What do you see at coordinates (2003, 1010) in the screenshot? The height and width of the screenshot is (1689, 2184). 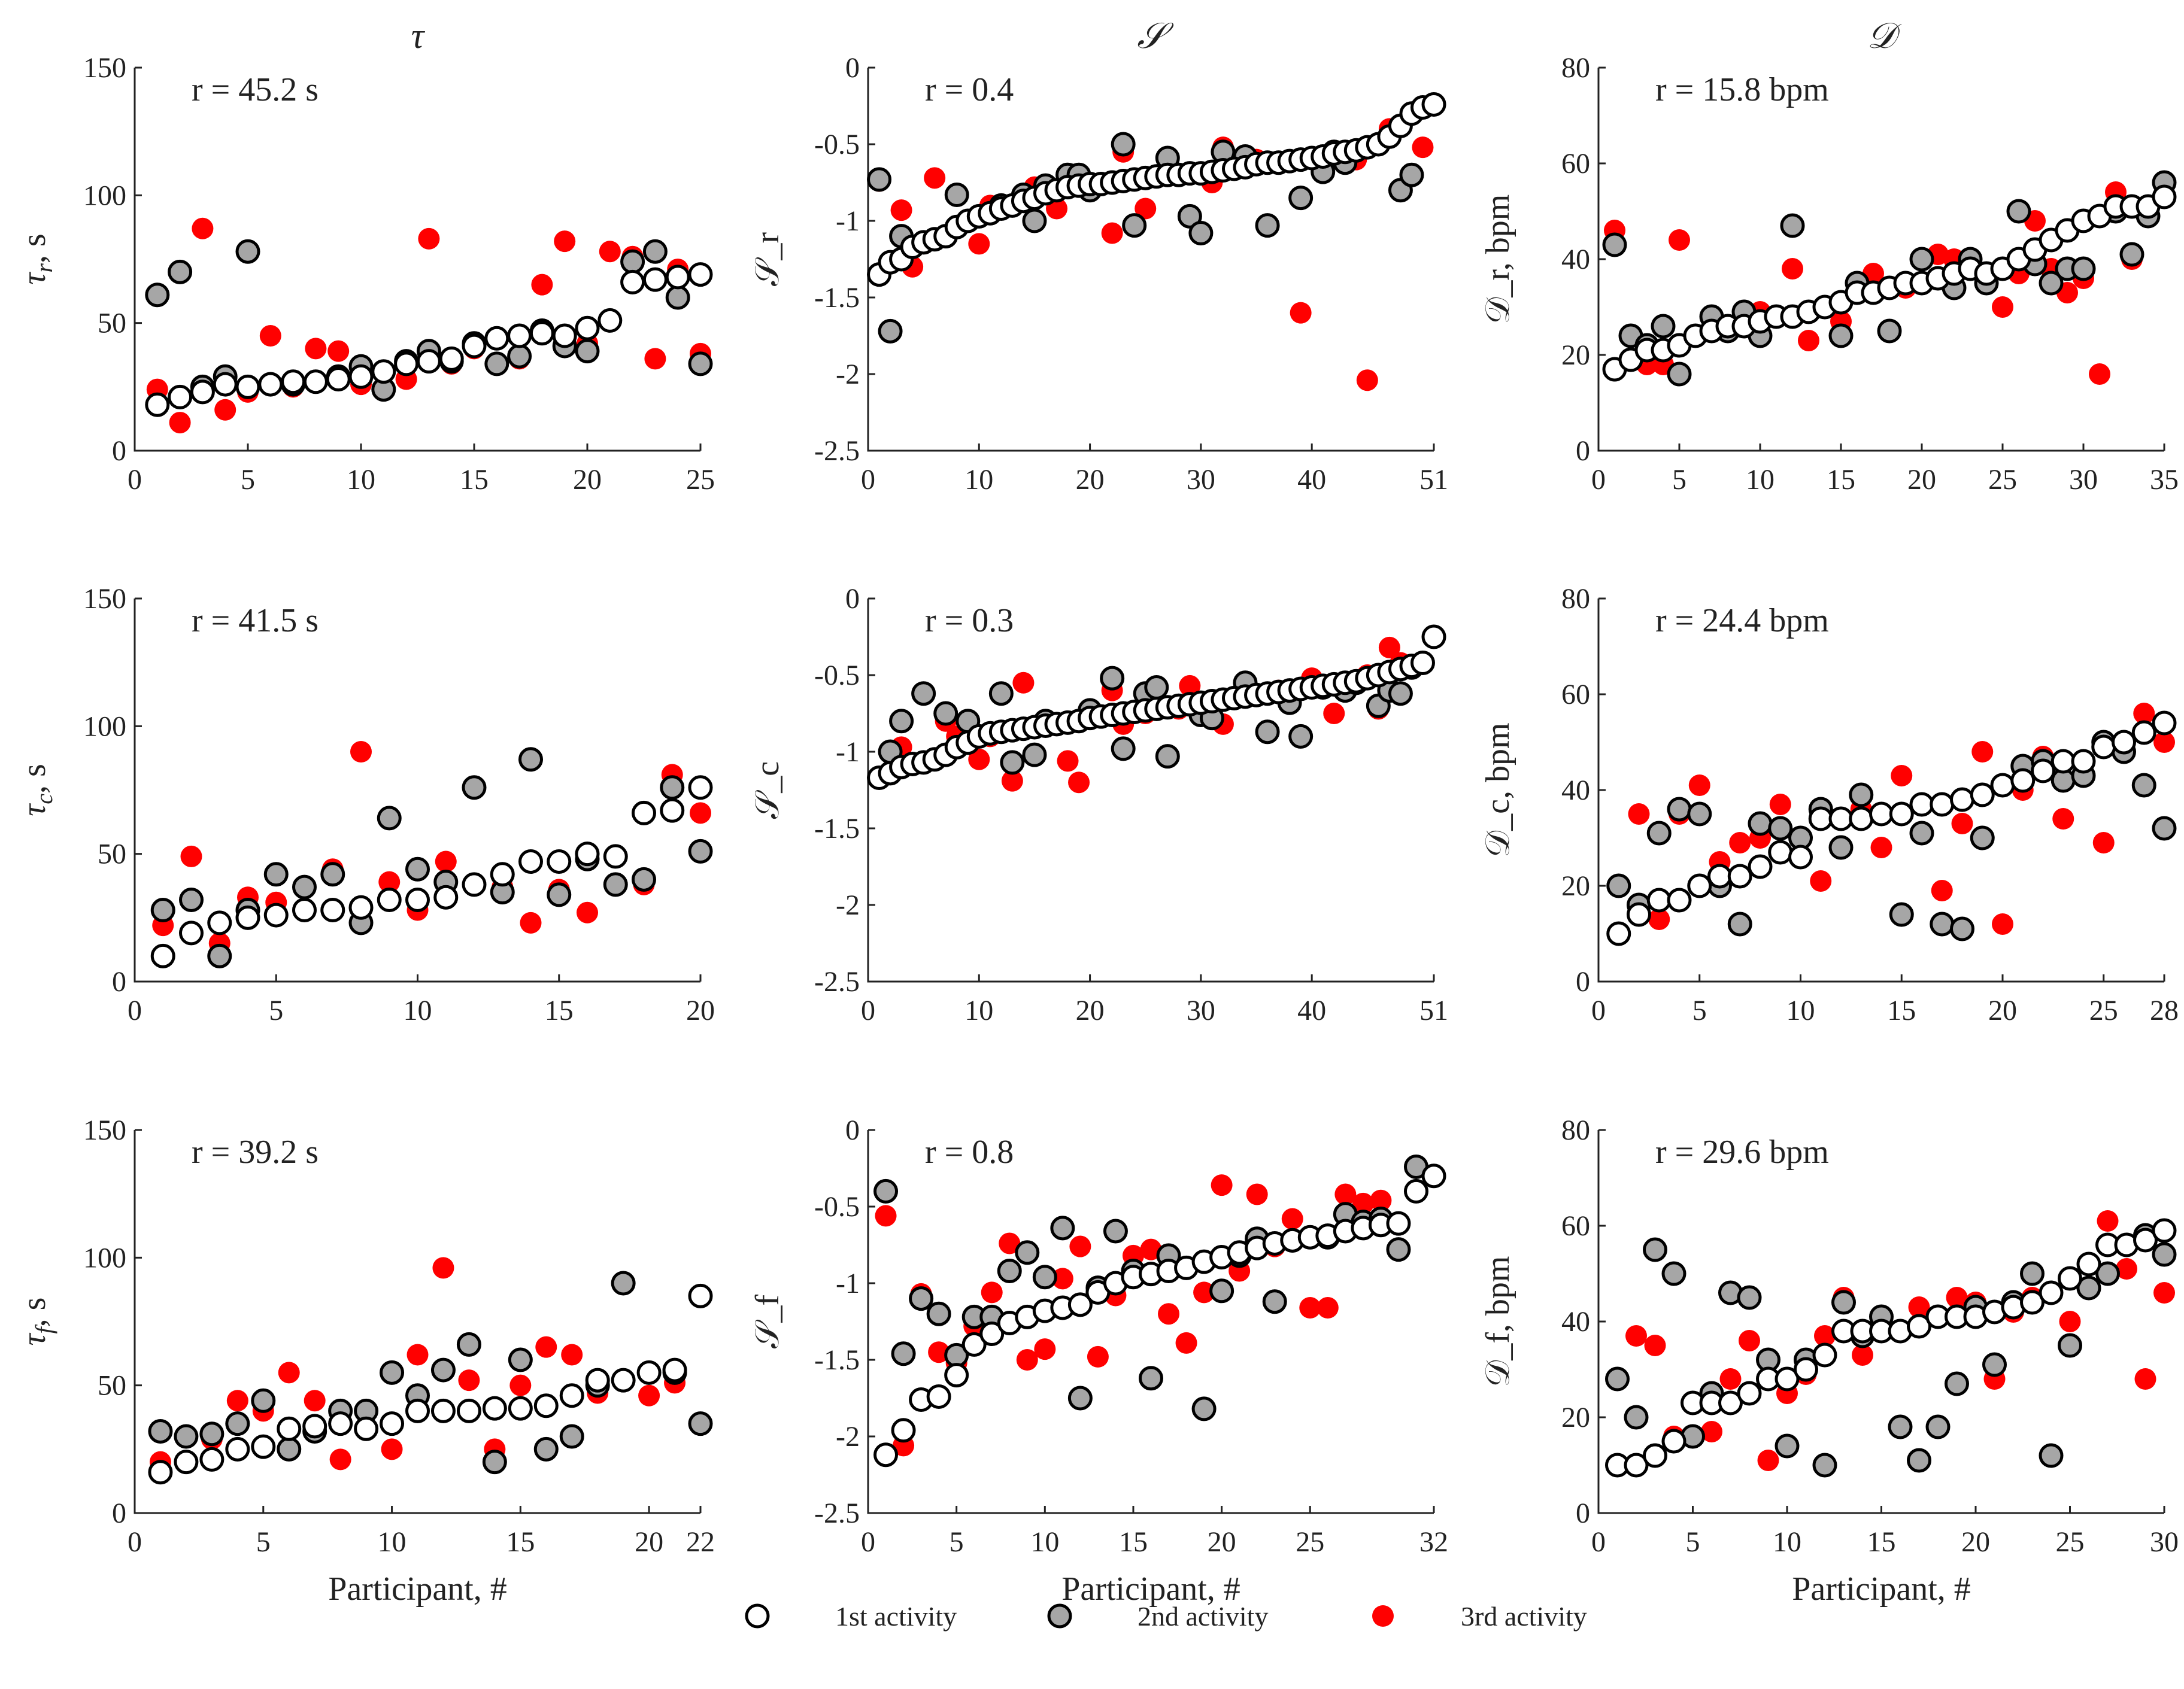 I see `x-tick-label: 20` at bounding box center [2003, 1010].